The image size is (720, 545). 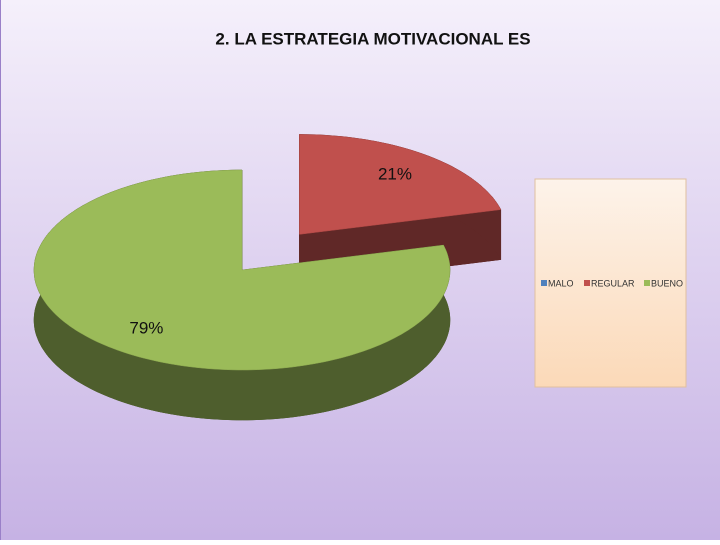 What do you see at coordinates (613, 283) in the screenshot?
I see `legend-label: REGULAR` at bounding box center [613, 283].